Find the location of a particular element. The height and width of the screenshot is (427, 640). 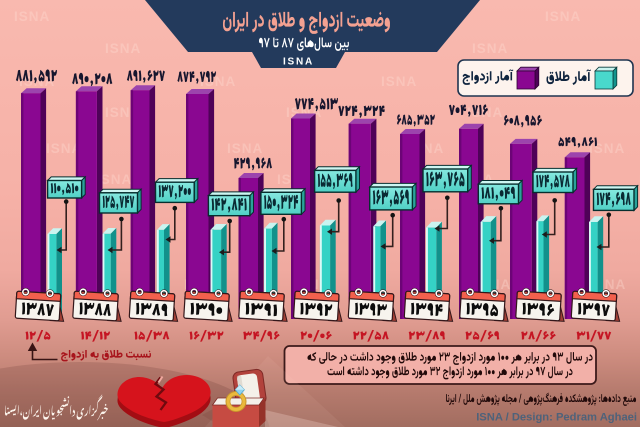

svg-text: ISNA / Design: Pedram Aghaei is located at coordinates (556, 418).